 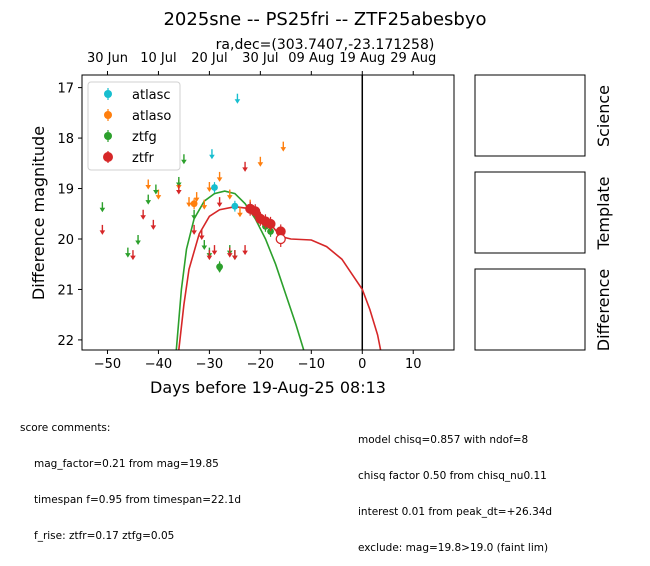 I want to click on date-tick-label: 19 Aug, so click(x=362, y=58).